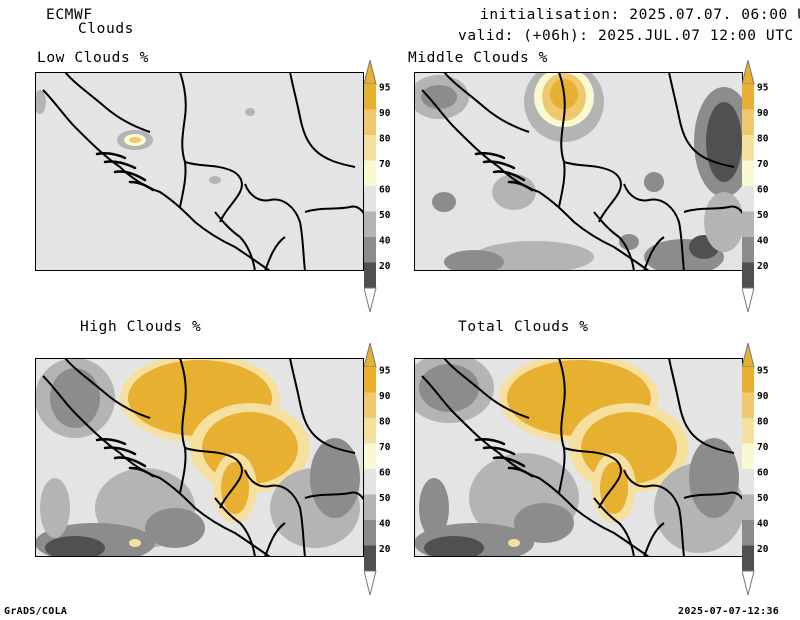 The width and height of the screenshot is (800, 620). Describe the element at coordinates (523, 327) in the screenshot. I see `panel-title-total: Total Clouds %` at that location.